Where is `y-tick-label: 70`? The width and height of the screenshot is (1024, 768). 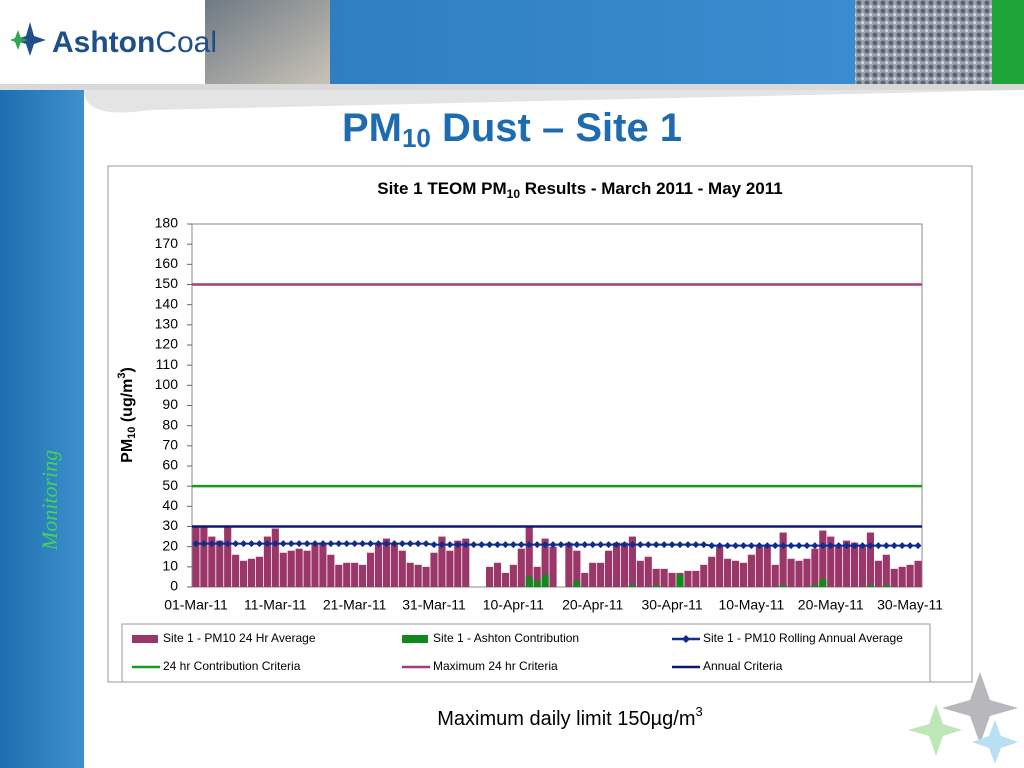 y-tick-label: 70 is located at coordinates (170, 445).